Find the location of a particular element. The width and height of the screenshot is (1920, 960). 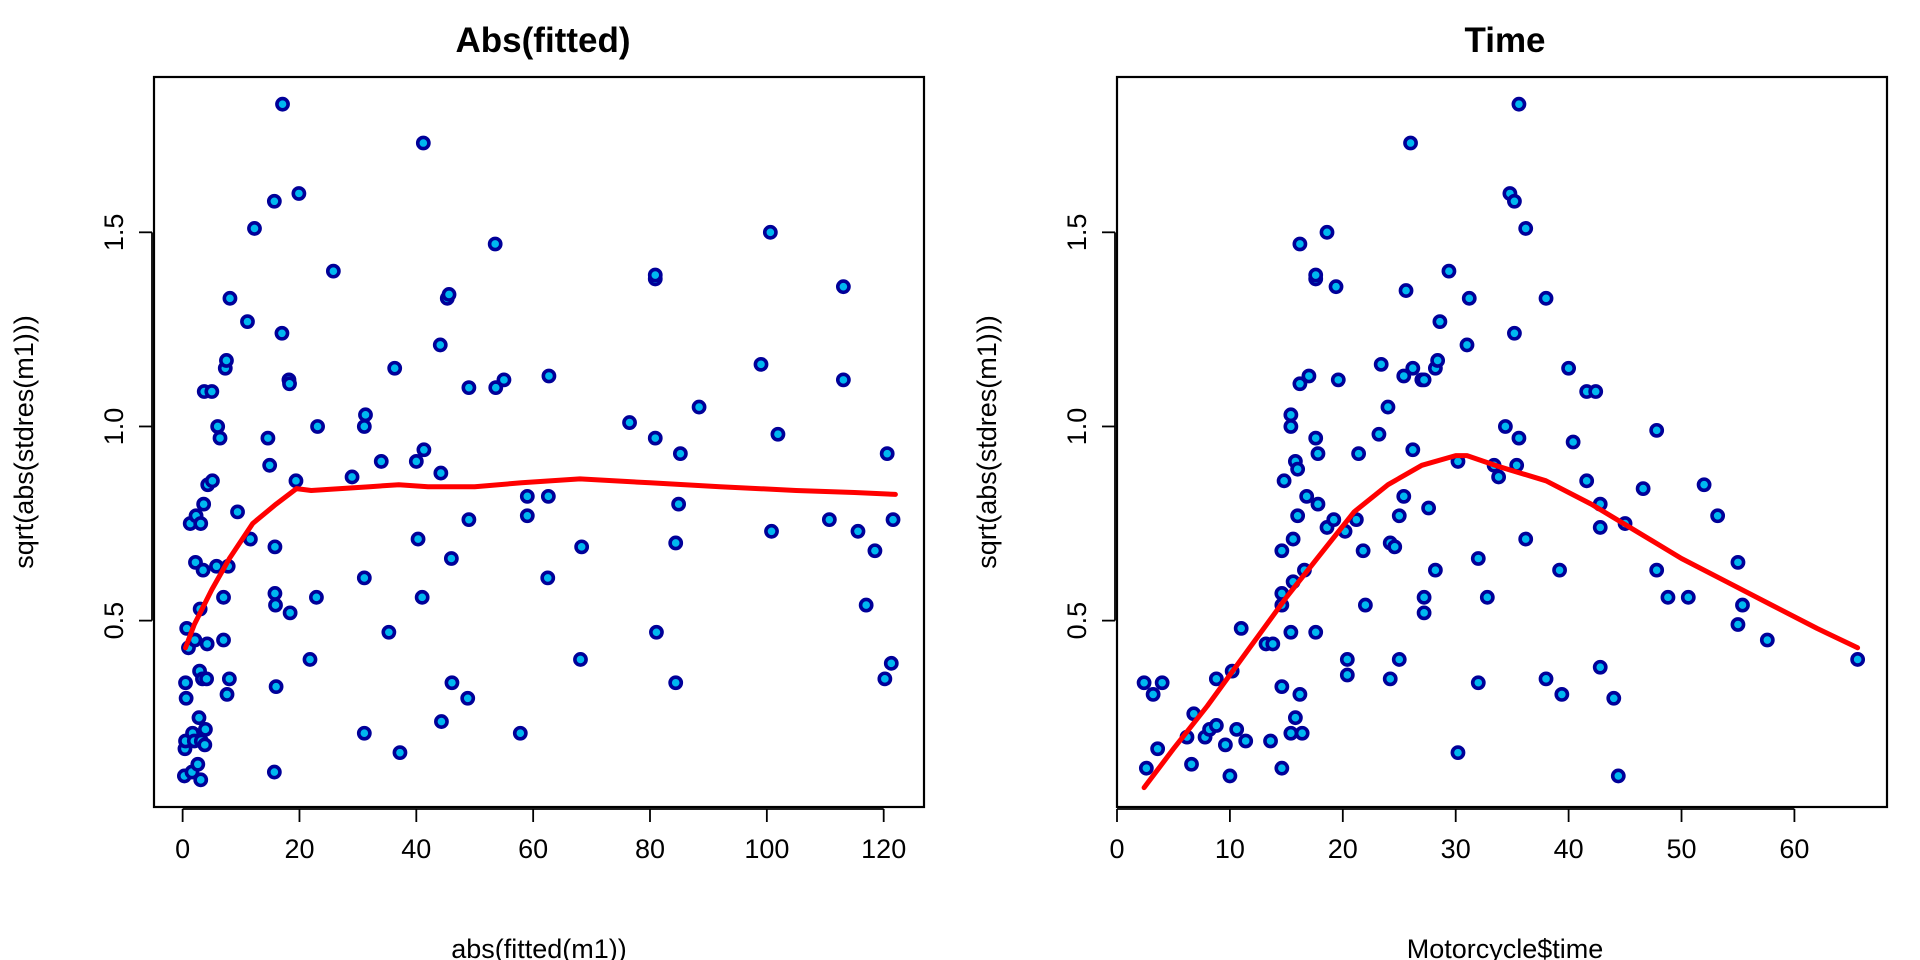

y-axis-label-right: sqrt(abs(stdres(m1))) is located at coordinates (987, 442).